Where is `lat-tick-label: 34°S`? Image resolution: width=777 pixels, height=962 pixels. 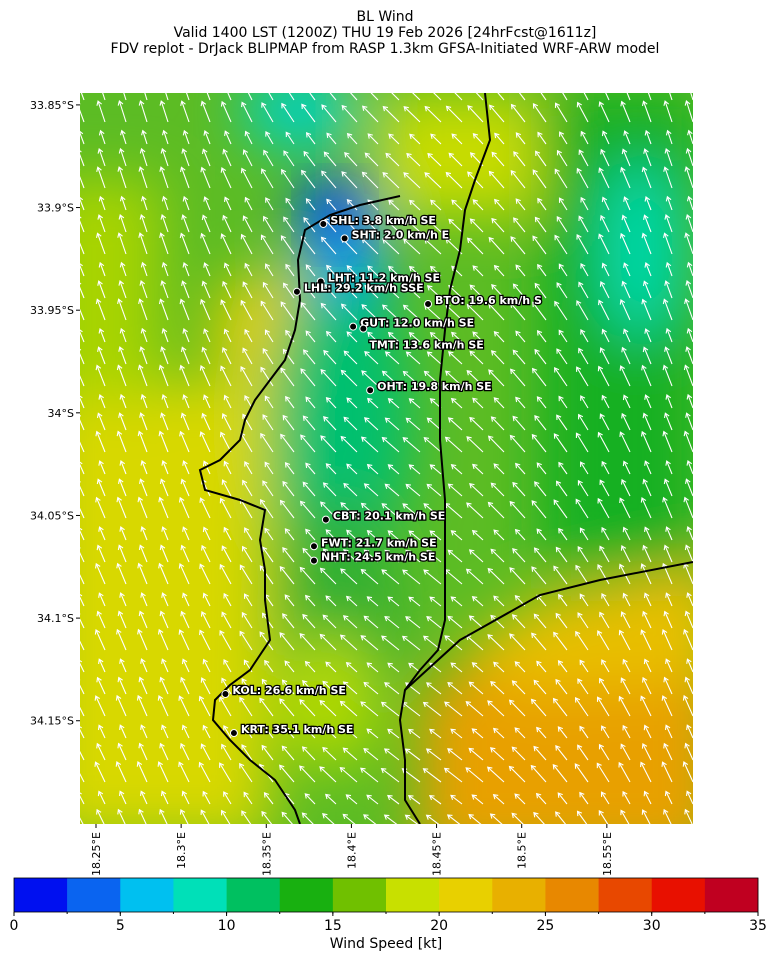 lat-tick-label: 34°S is located at coordinates (61, 413).